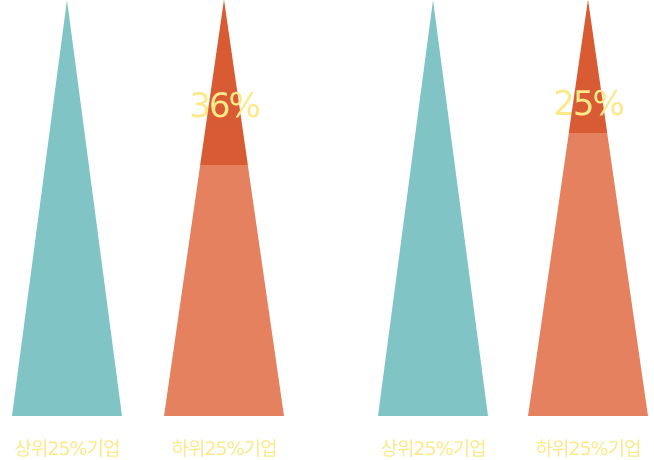 The width and height of the screenshot is (654, 460). Describe the element at coordinates (588, 104) in the screenshot. I see `value-label-1: 25%` at that location.